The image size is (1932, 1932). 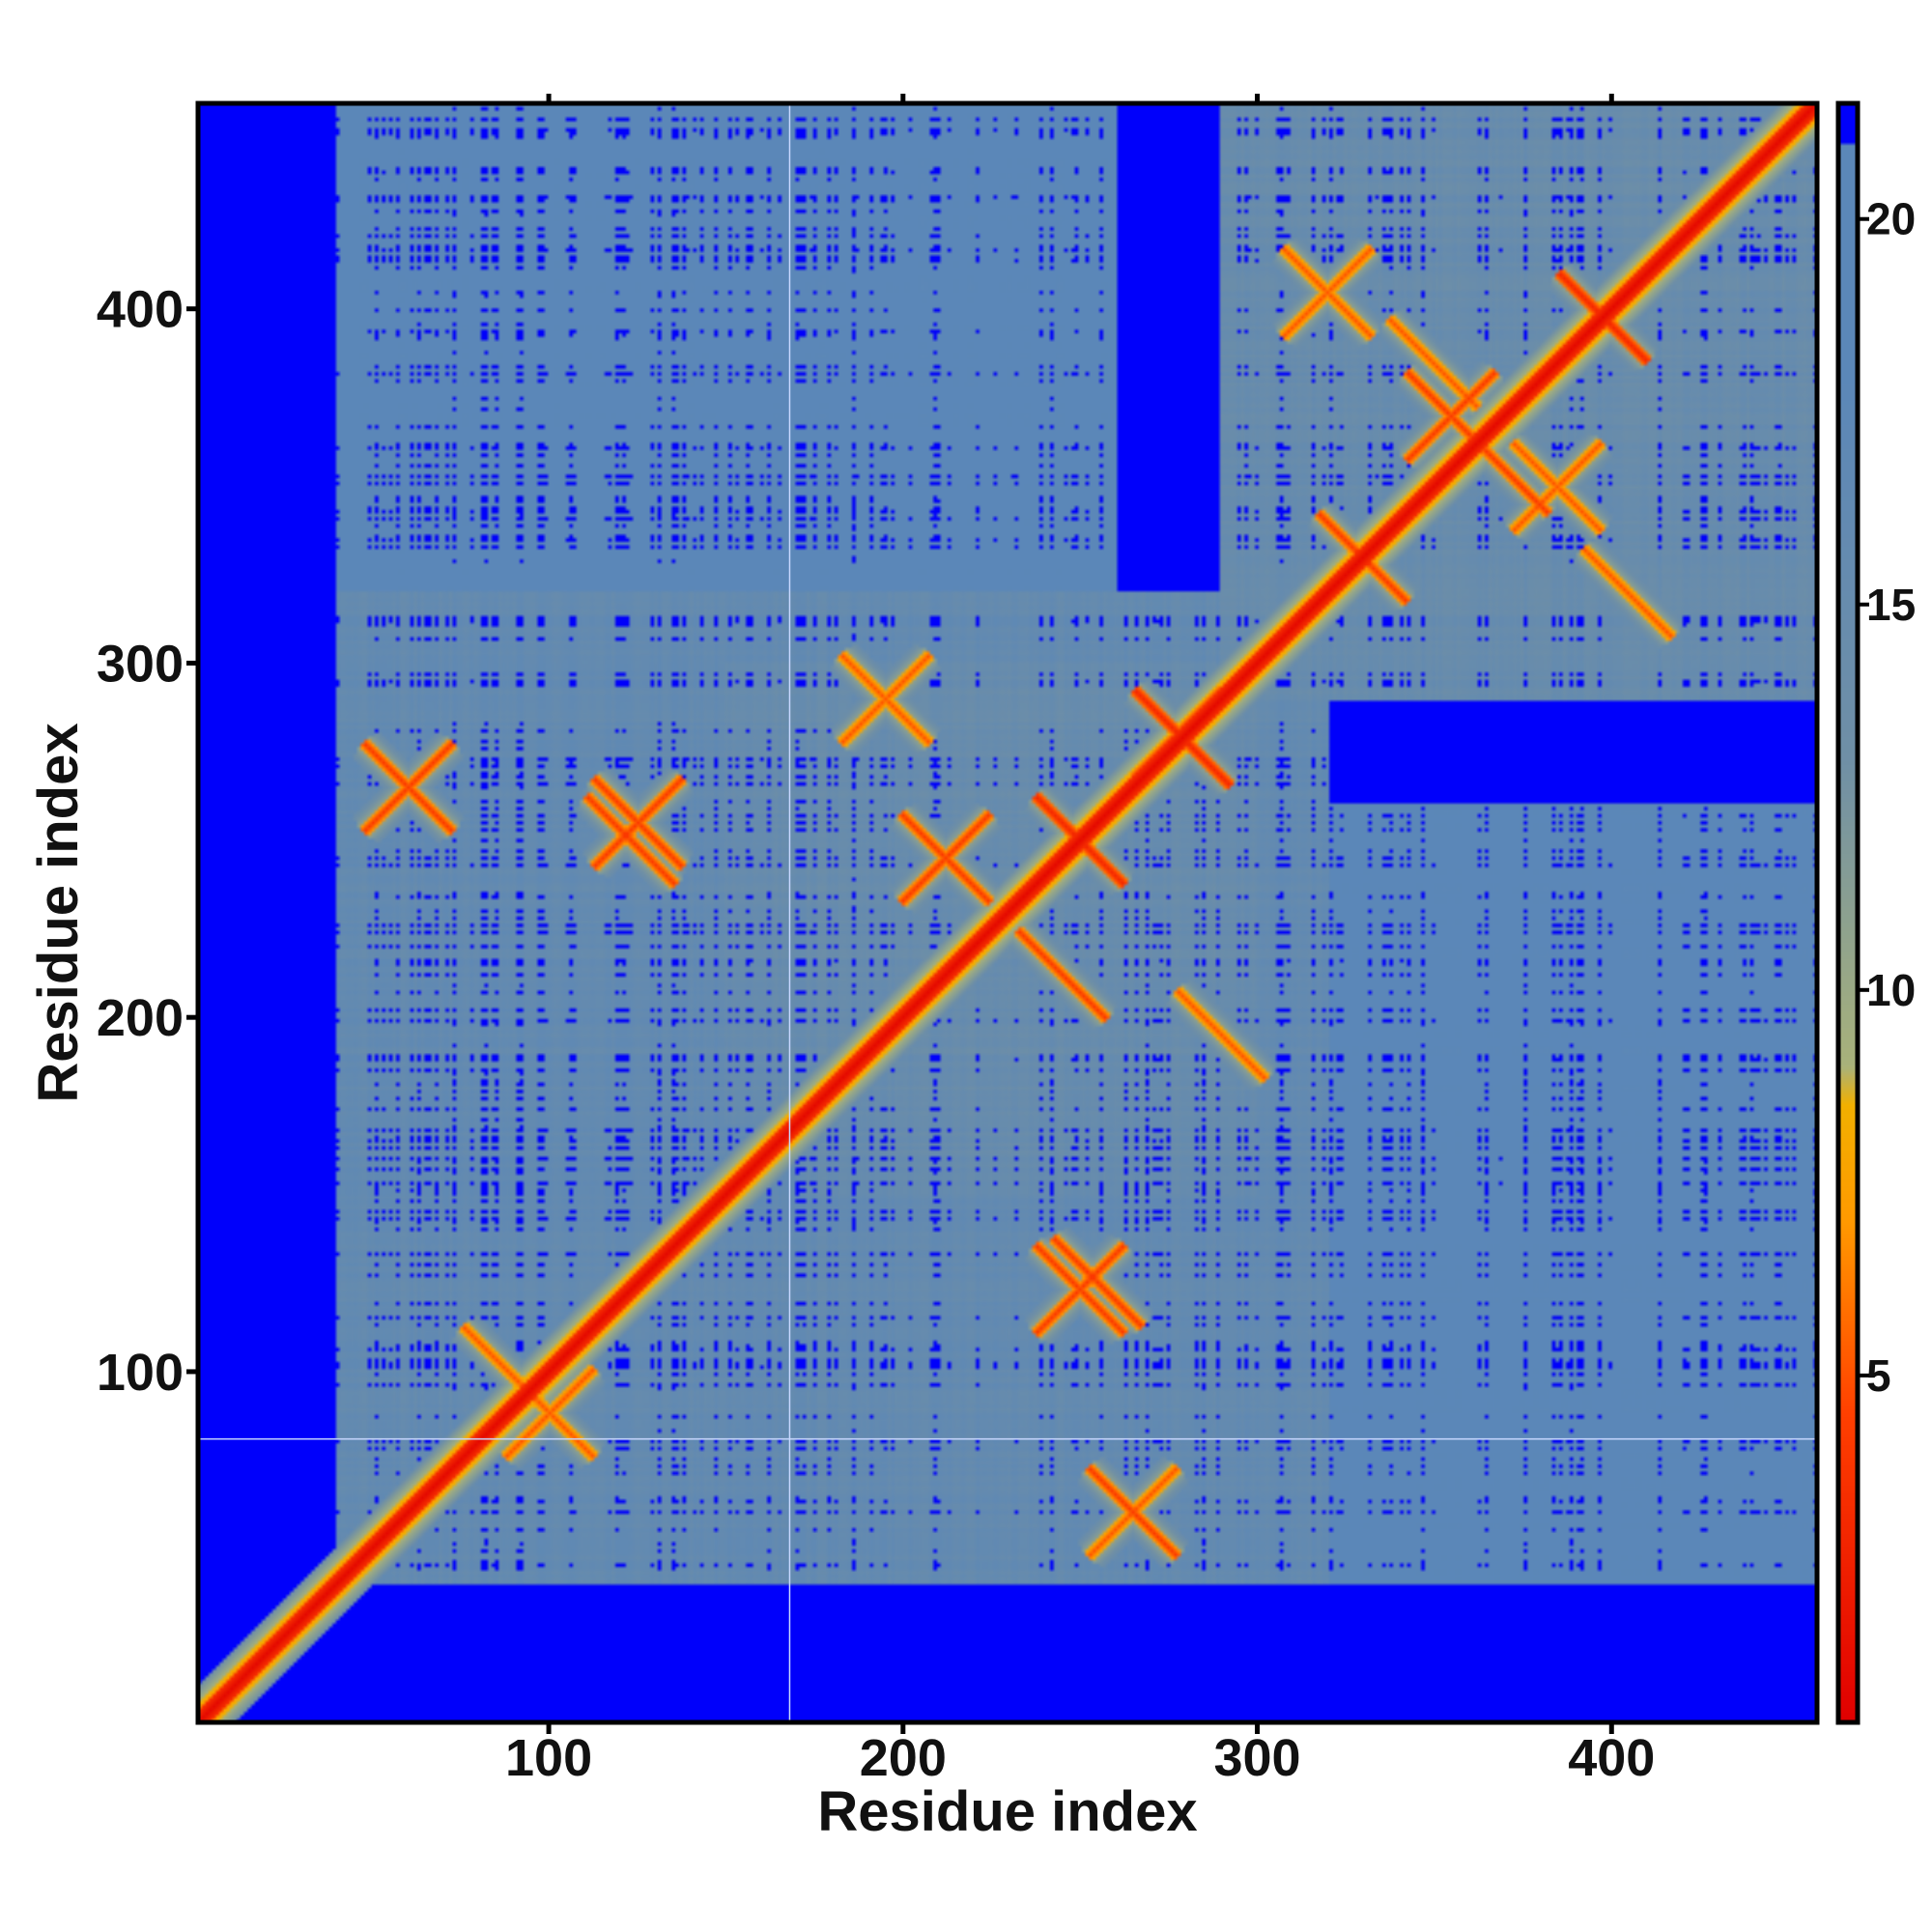 I want to click on y-tick-label: 200, so click(x=140, y=1018).